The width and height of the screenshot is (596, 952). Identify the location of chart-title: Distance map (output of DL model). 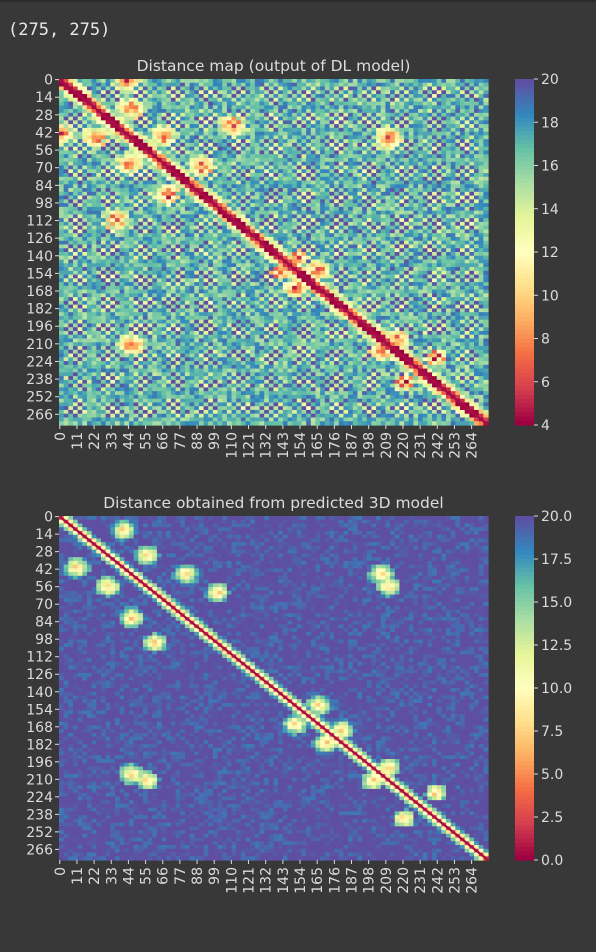
(274, 66).